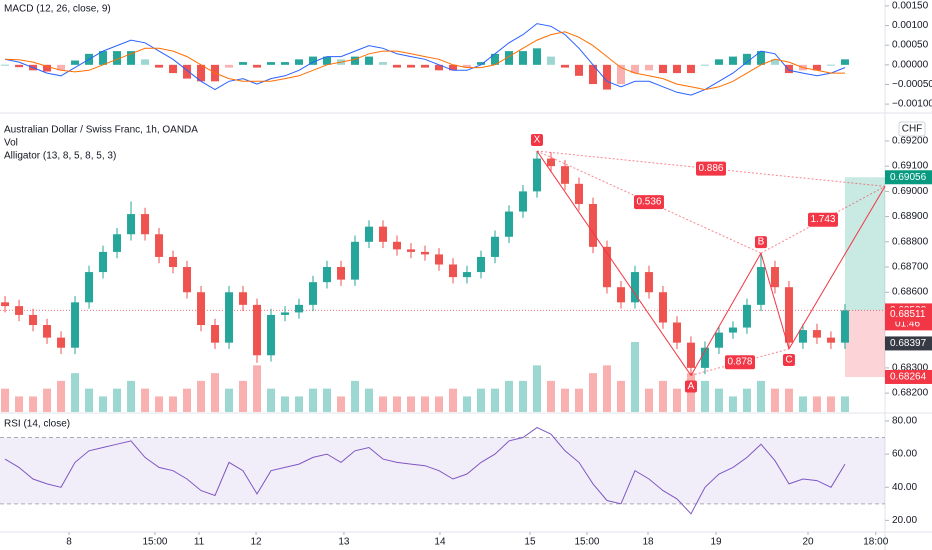 This screenshot has height=550, width=932. What do you see at coordinates (648, 202) in the screenshot?
I see `ratio-label: 0.536` at bounding box center [648, 202].